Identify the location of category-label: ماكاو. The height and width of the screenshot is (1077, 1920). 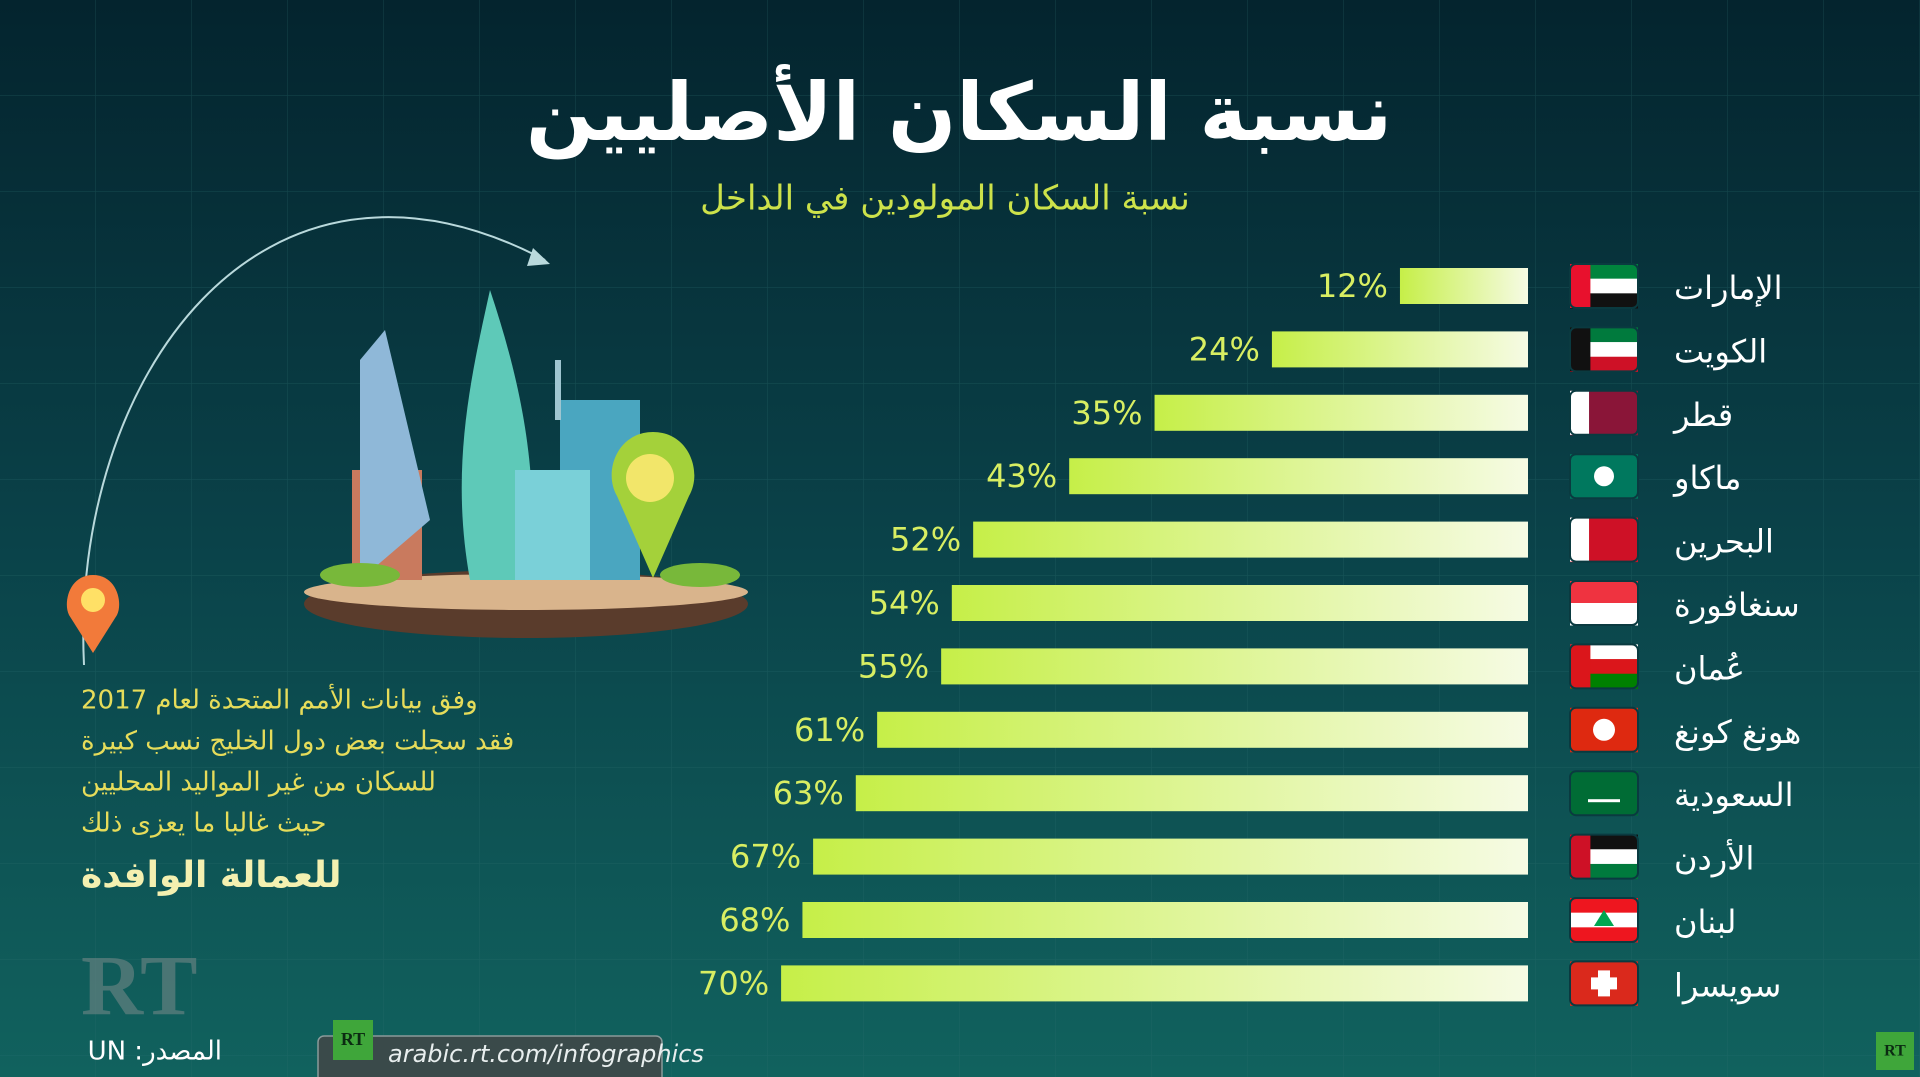
(1706, 478).